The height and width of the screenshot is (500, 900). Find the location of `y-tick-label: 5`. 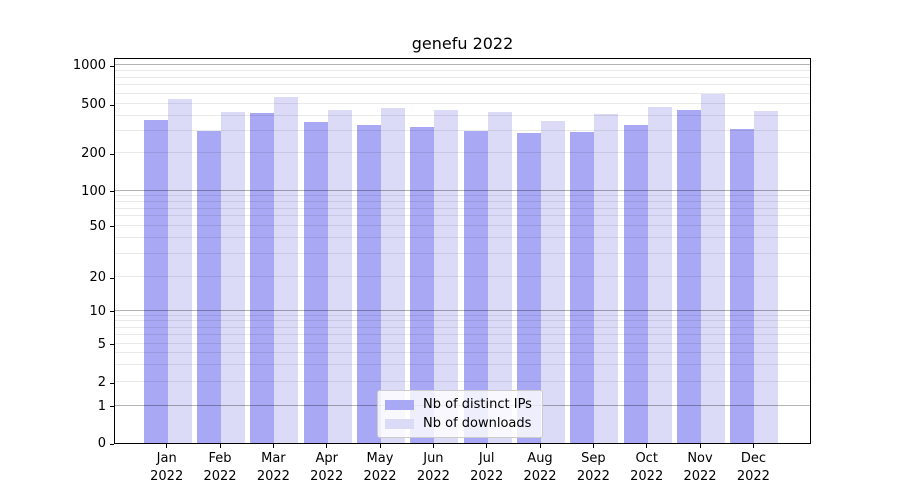

y-tick-label: 5 is located at coordinates (101, 344).